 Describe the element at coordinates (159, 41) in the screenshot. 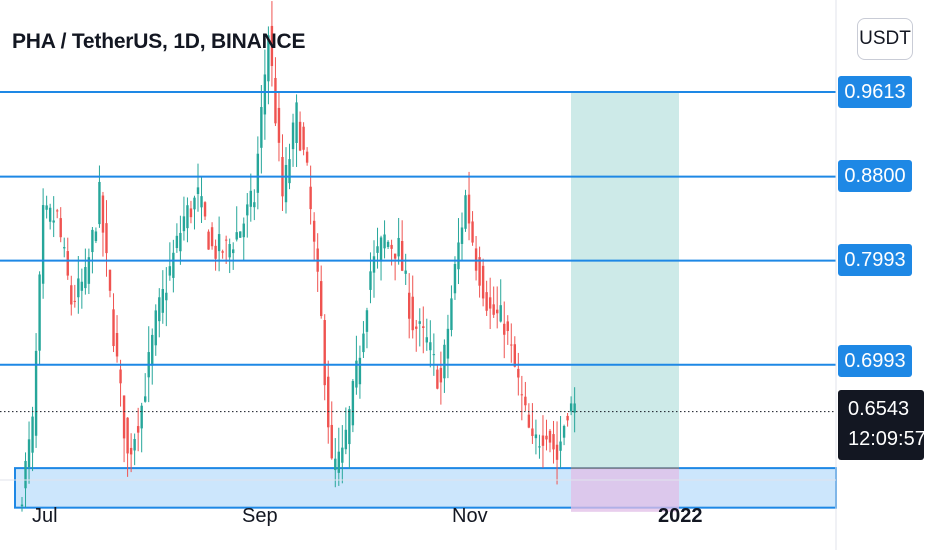

I see `chart-title: PHA / TetherUS, 1D, BINANCE` at that location.